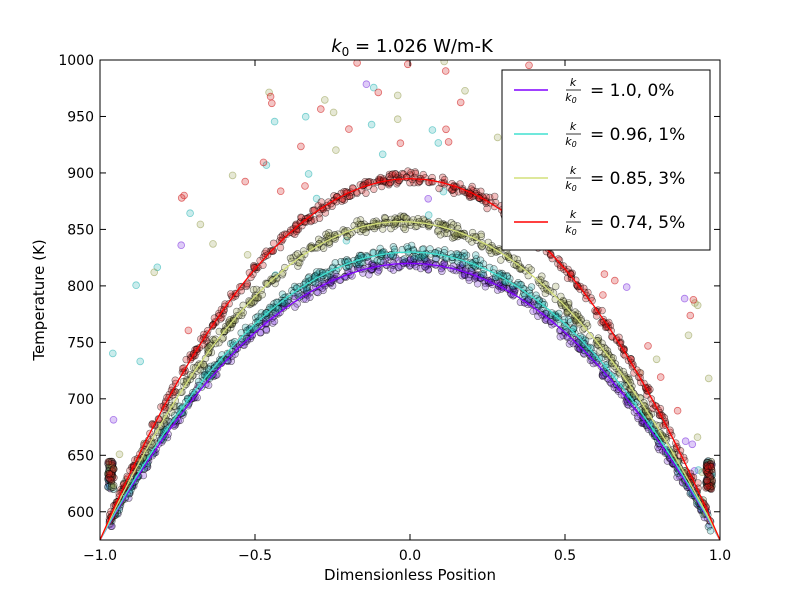  I want to click on x-tick-label: 1.0, so click(720, 556).